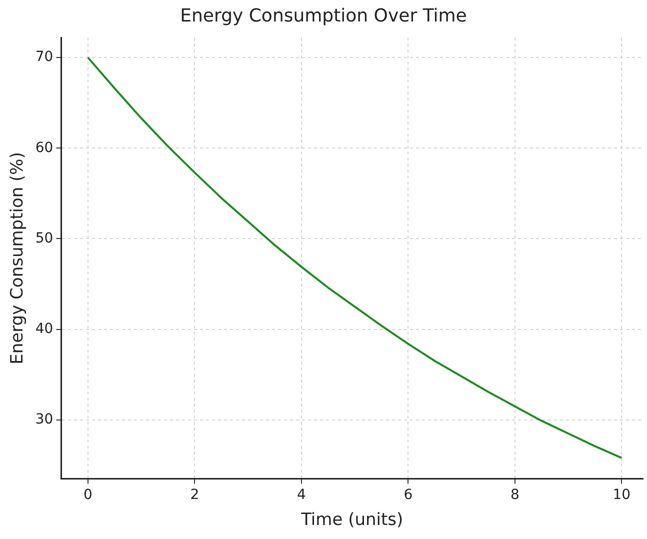  What do you see at coordinates (323, 15) in the screenshot?
I see `chart-title: Energy Consumption Over Time` at bounding box center [323, 15].